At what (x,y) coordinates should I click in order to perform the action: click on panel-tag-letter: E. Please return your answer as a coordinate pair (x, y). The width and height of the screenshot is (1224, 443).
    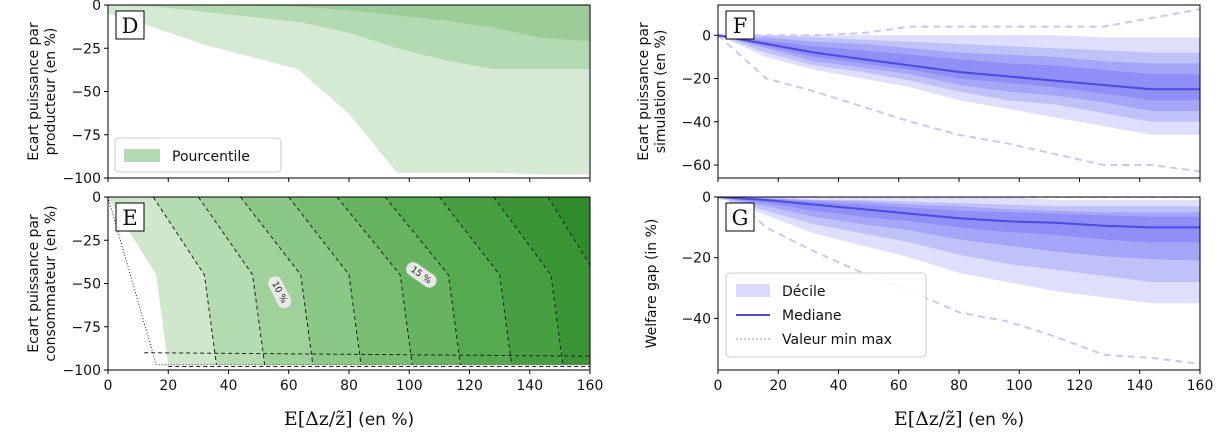
    Looking at the image, I should click on (129, 218).